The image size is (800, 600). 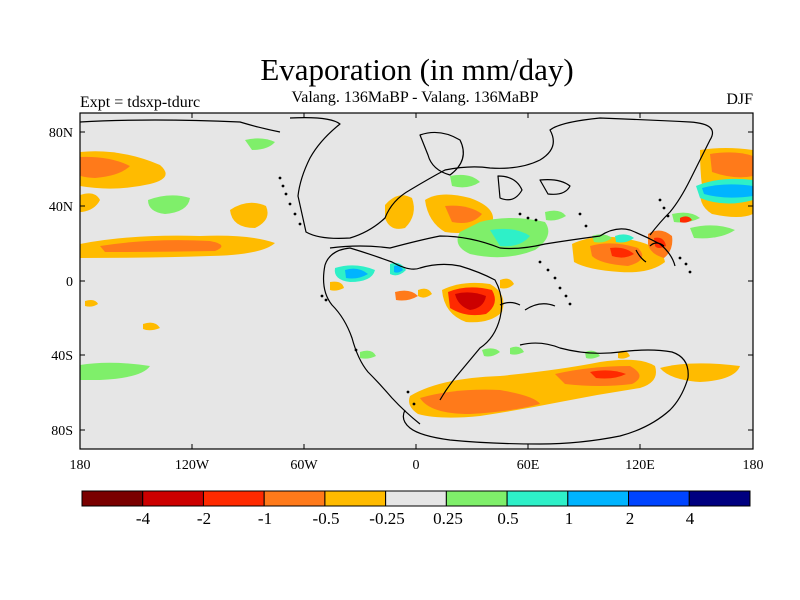 What do you see at coordinates (140, 102) in the screenshot?
I see `experiment-label: Expt = tdsxp-tdurc` at bounding box center [140, 102].